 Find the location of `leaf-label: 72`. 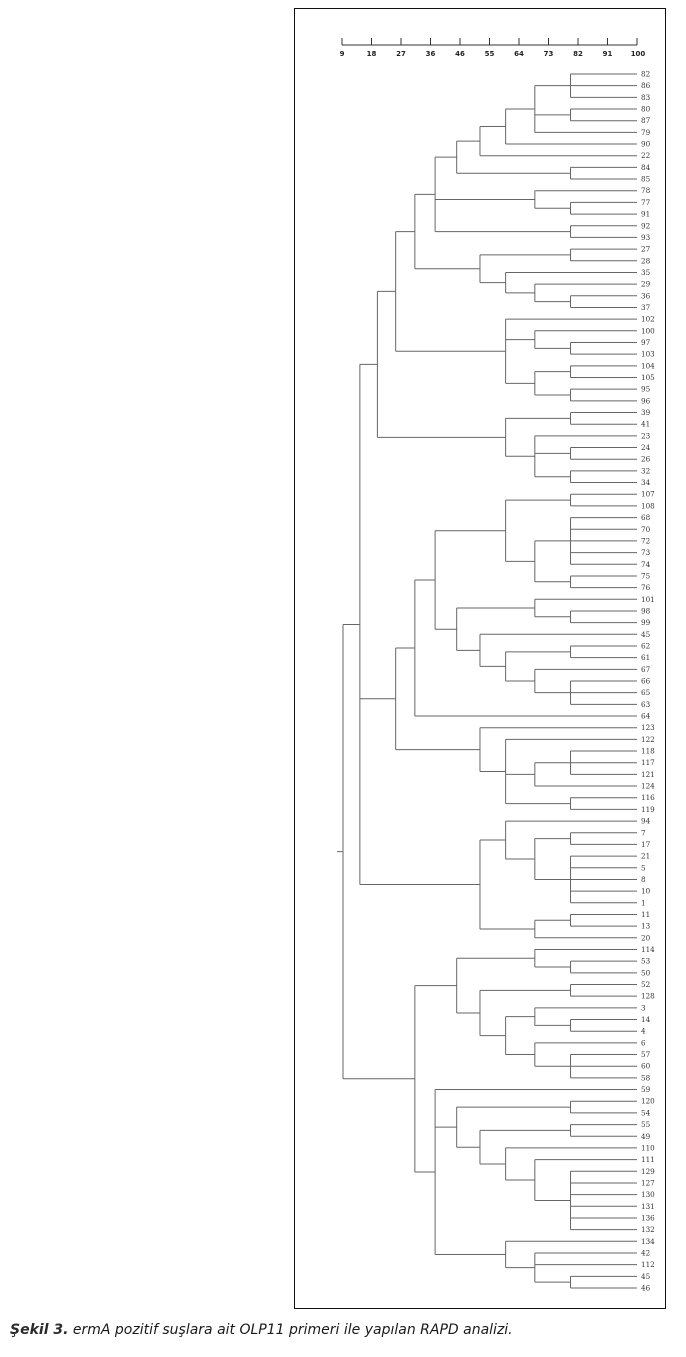

leaf-label: 72 is located at coordinates (645, 540).